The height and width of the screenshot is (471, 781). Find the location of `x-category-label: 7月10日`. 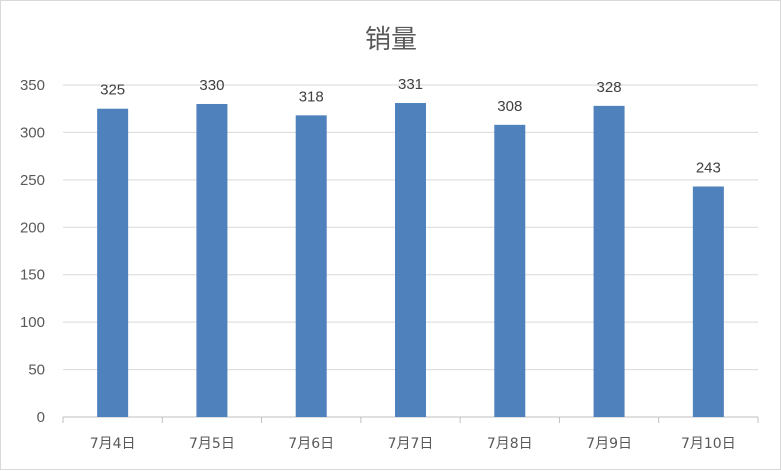

x-category-label: 7月10日 is located at coordinates (708, 444).